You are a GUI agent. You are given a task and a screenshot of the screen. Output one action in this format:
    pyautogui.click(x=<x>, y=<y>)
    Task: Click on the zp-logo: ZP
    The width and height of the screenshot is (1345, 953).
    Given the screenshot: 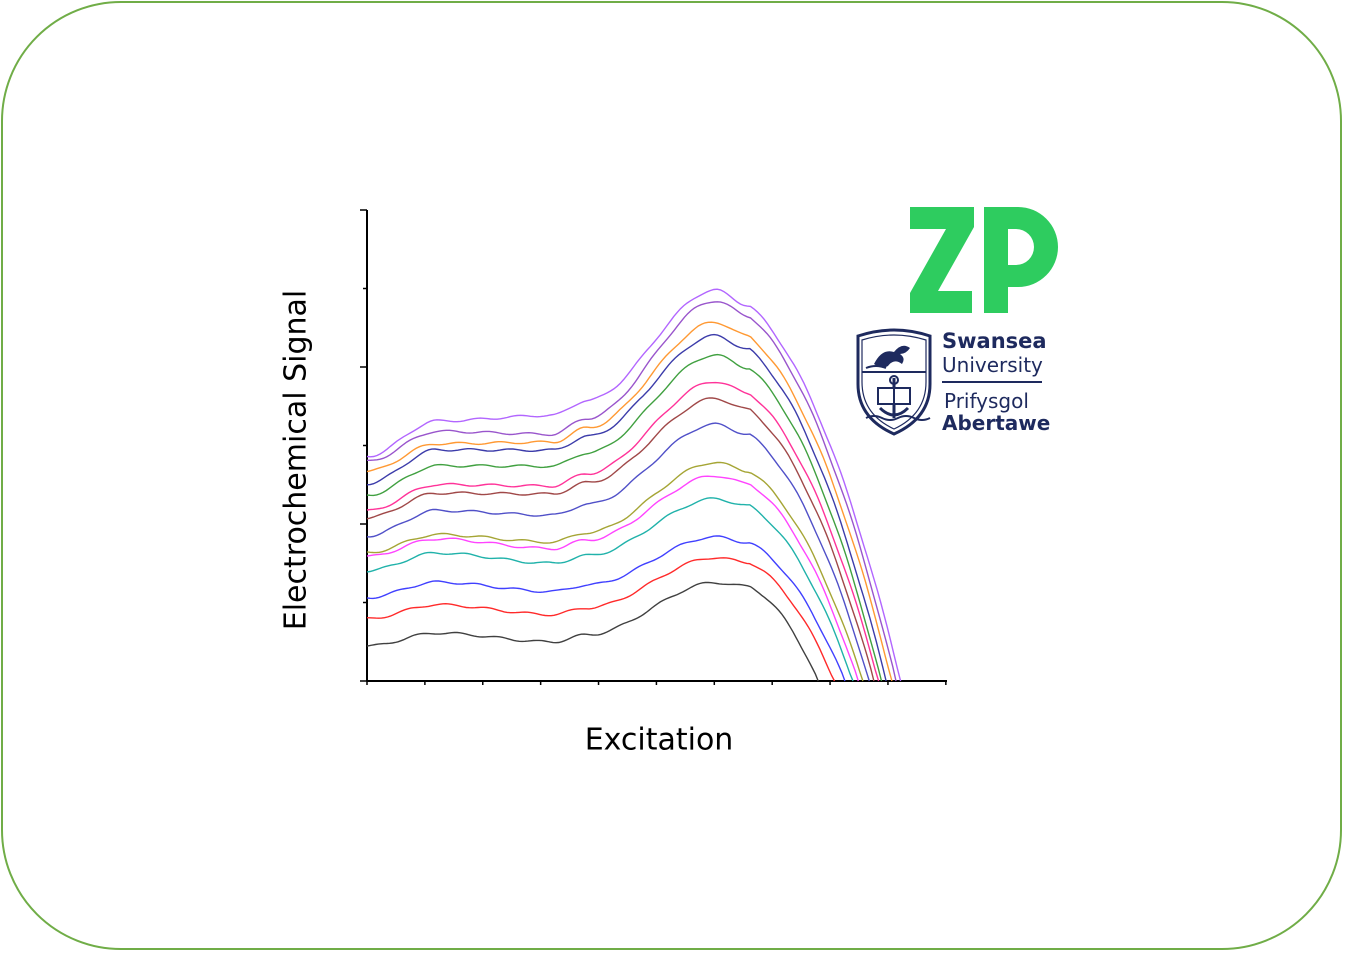 What is the action you would take?
    pyautogui.click(x=984, y=260)
    